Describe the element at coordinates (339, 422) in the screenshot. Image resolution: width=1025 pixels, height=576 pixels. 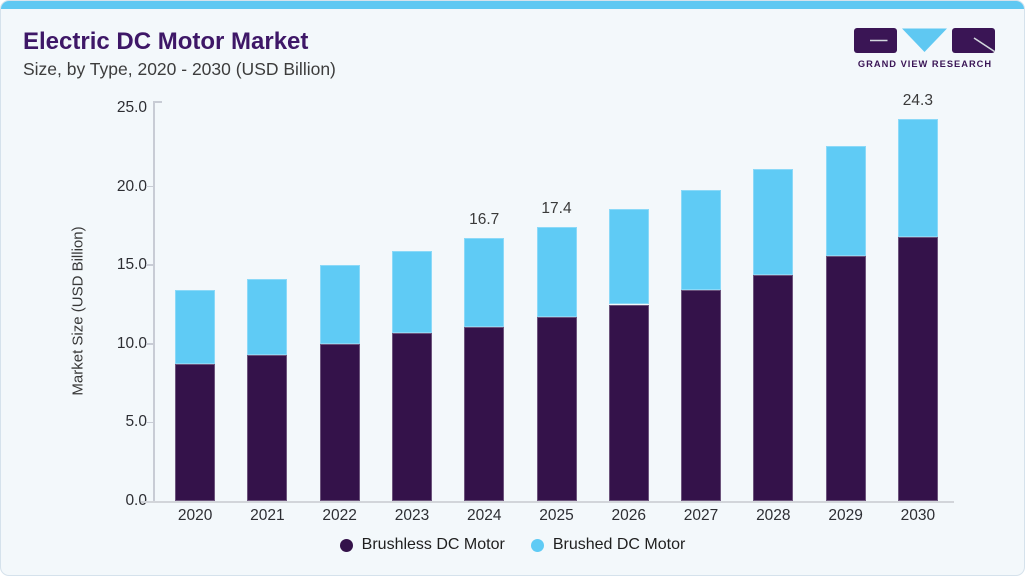
I see `bar-2022-brushless` at that location.